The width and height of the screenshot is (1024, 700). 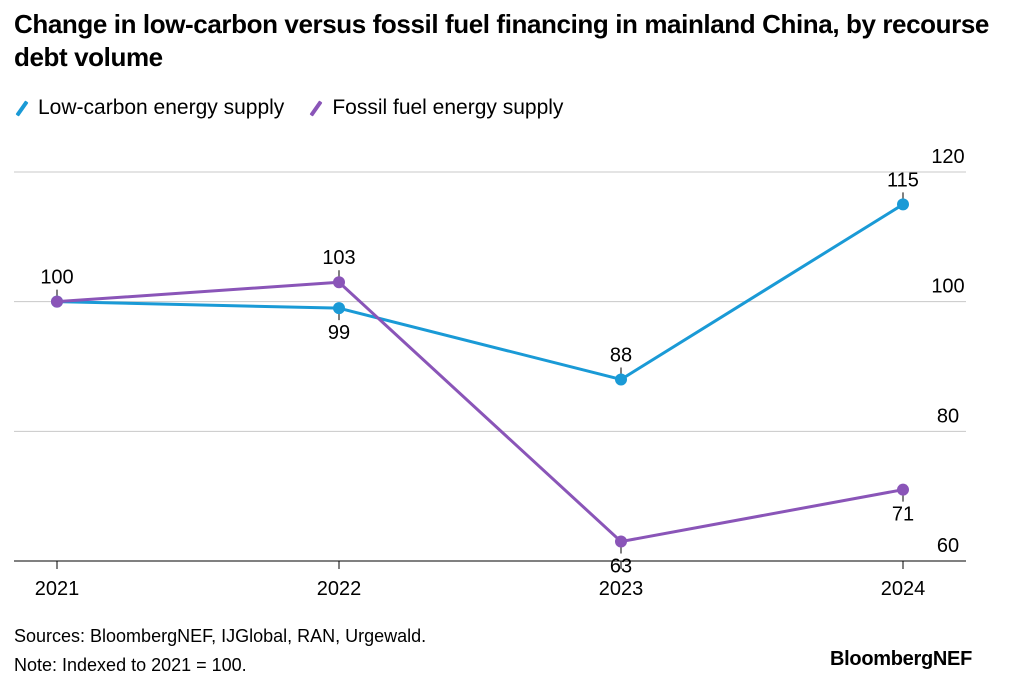 I want to click on data-label-1-0: 100, so click(x=56, y=278).